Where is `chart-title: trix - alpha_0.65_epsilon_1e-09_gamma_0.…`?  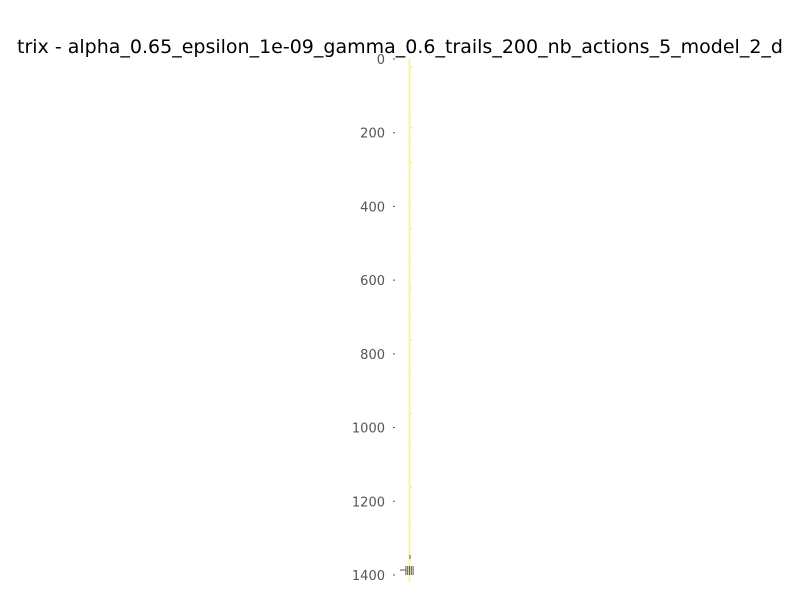 chart-title: trix - alpha_0.65_epsilon_1e-09_gamma_0.… is located at coordinates (400, 47).